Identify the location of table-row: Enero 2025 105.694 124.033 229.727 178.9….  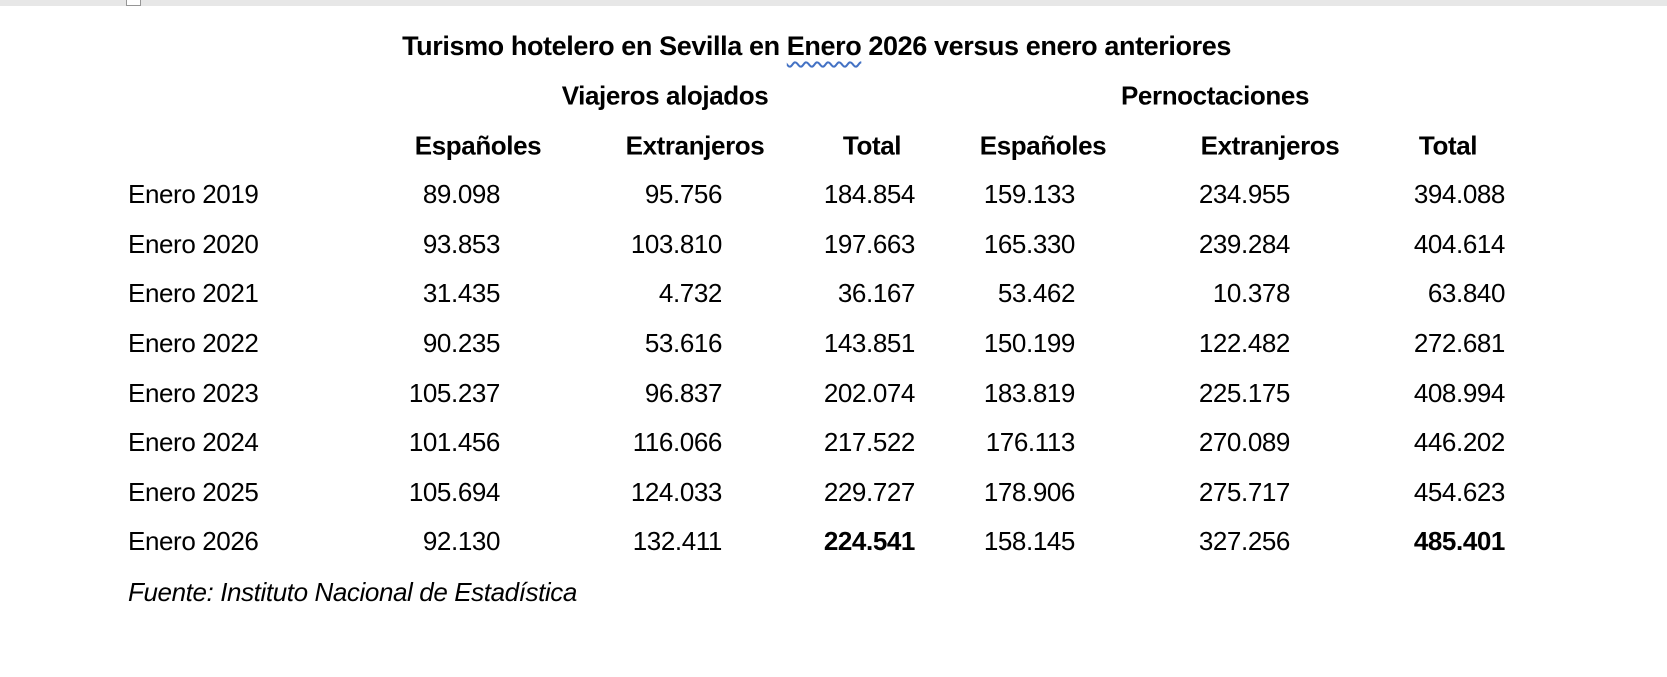
(816, 493).